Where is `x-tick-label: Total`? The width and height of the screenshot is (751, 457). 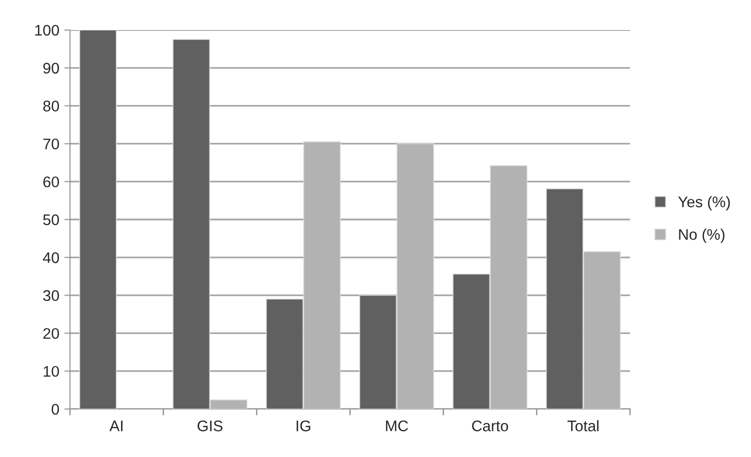 x-tick-label: Total is located at coordinates (583, 426).